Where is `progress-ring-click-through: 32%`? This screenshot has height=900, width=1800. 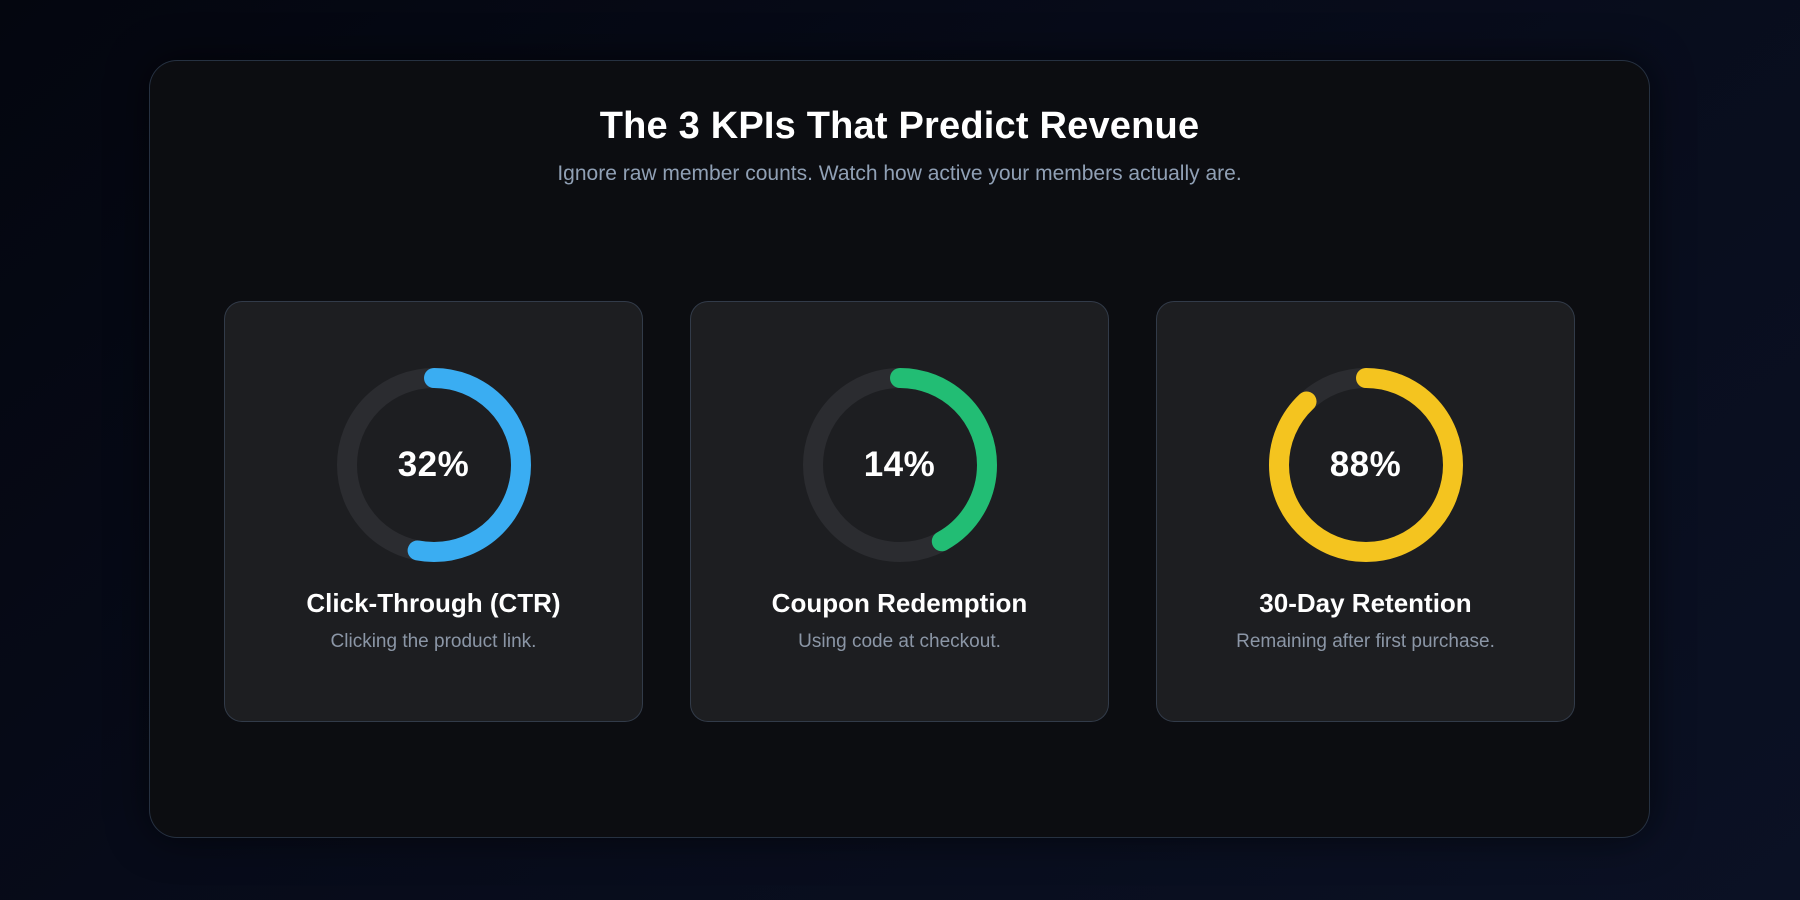 progress-ring-click-through: 32% is located at coordinates (433, 465).